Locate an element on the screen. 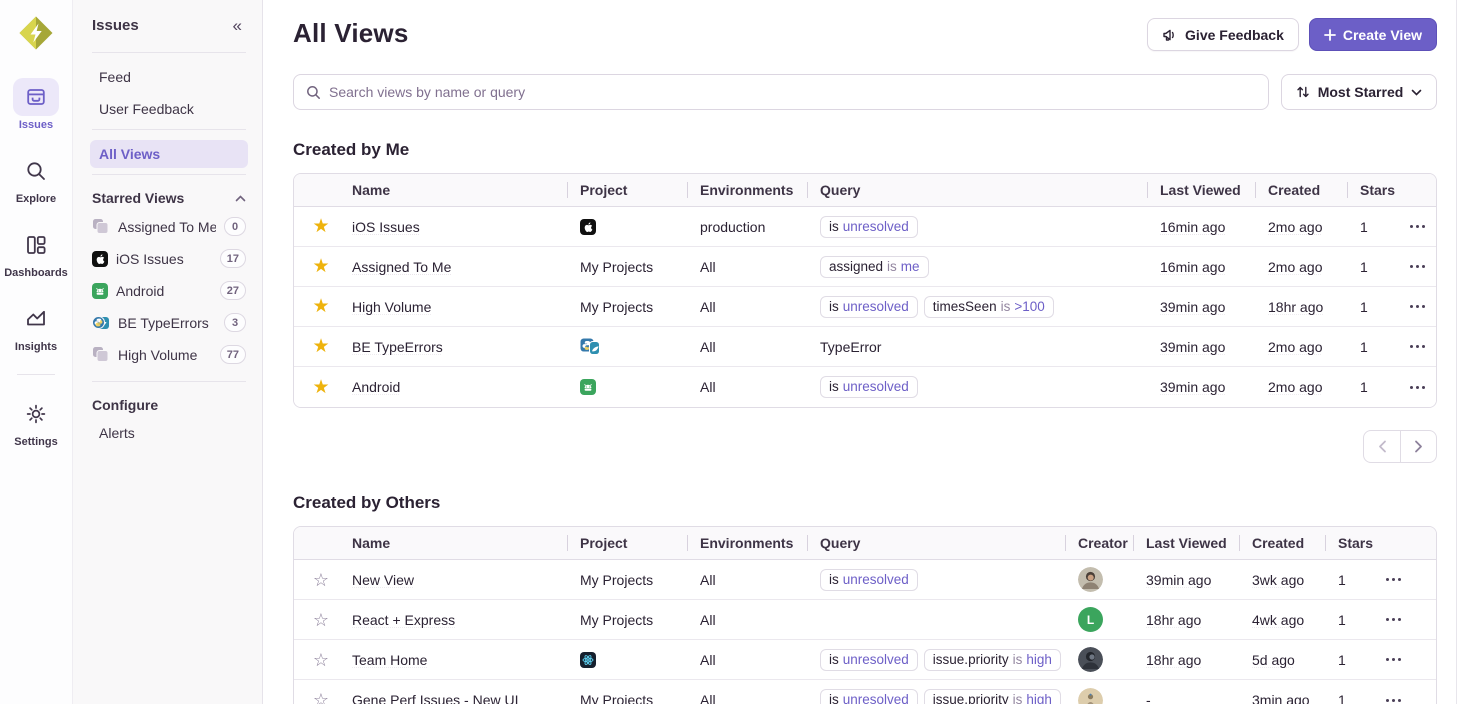 The image size is (1471, 704). view-name-link: Gene Perf Issues - New UI is located at coordinates (435, 698).